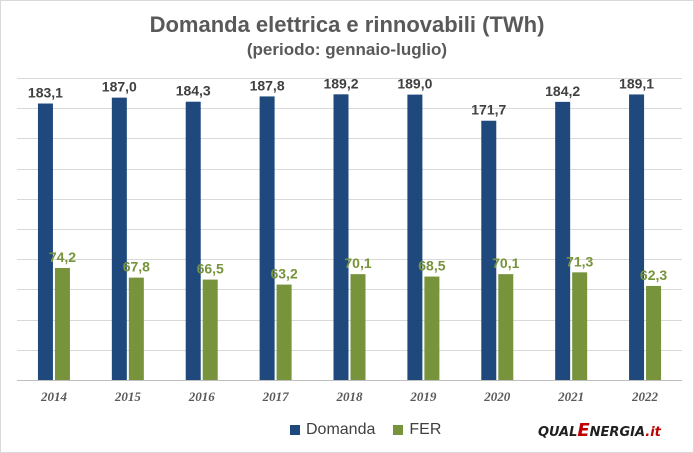 The image size is (694, 453). Describe the element at coordinates (347, 49) in the screenshot. I see `chart-subtitle: (periodo: gennaio-luglio)` at that location.